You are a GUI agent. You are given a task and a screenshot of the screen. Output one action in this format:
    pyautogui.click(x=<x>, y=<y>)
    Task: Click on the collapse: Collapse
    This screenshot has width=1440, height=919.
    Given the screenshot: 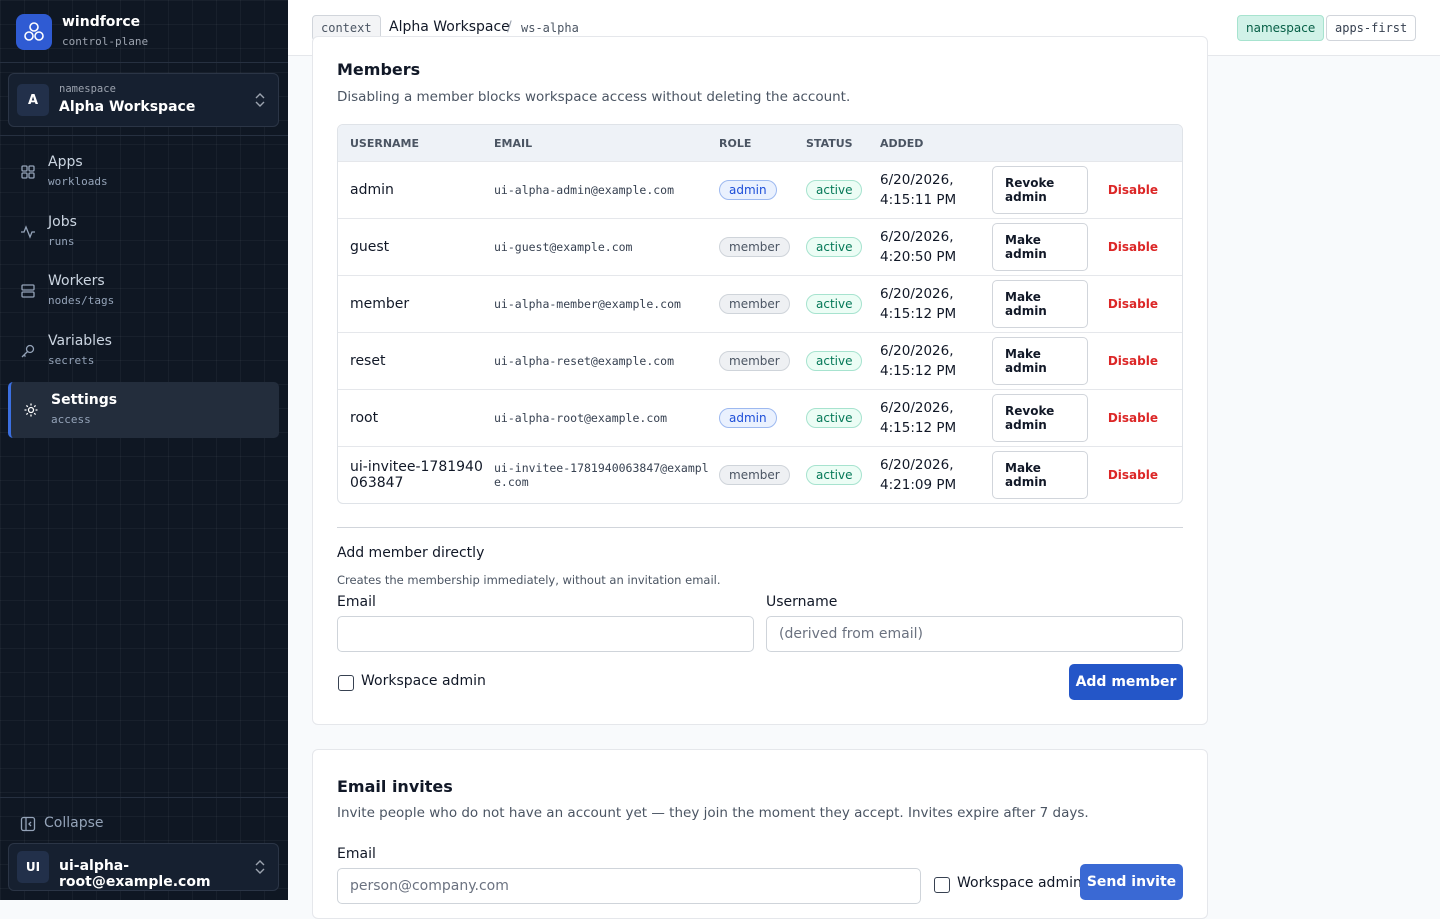 What is the action you would take?
    pyautogui.click(x=74, y=823)
    